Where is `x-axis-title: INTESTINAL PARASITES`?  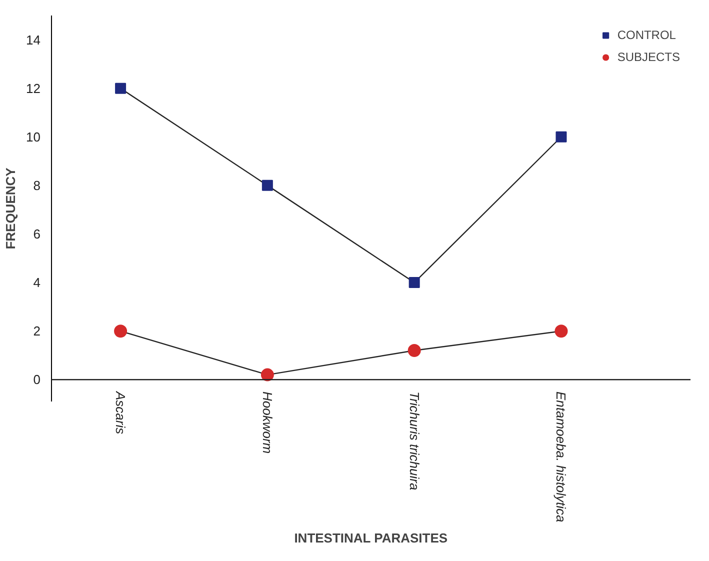
x-axis-title: INTESTINAL PARASITES is located at coordinates (371, 538).